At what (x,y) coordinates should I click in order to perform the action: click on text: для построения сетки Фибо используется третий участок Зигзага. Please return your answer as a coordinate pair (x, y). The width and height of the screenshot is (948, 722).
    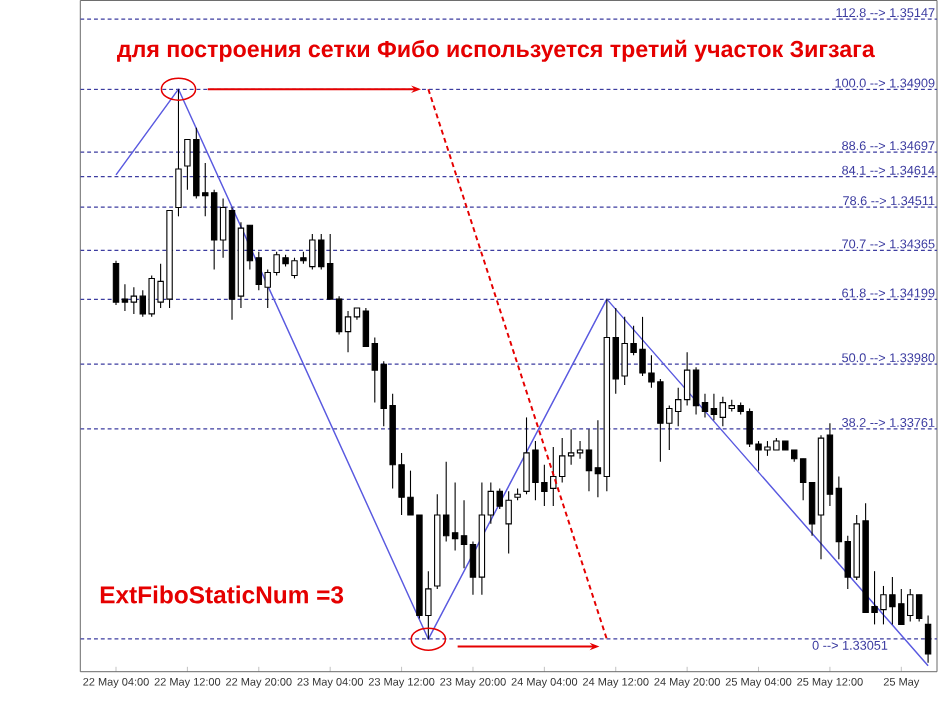
    Looking at the image, I should click on (496, 50).